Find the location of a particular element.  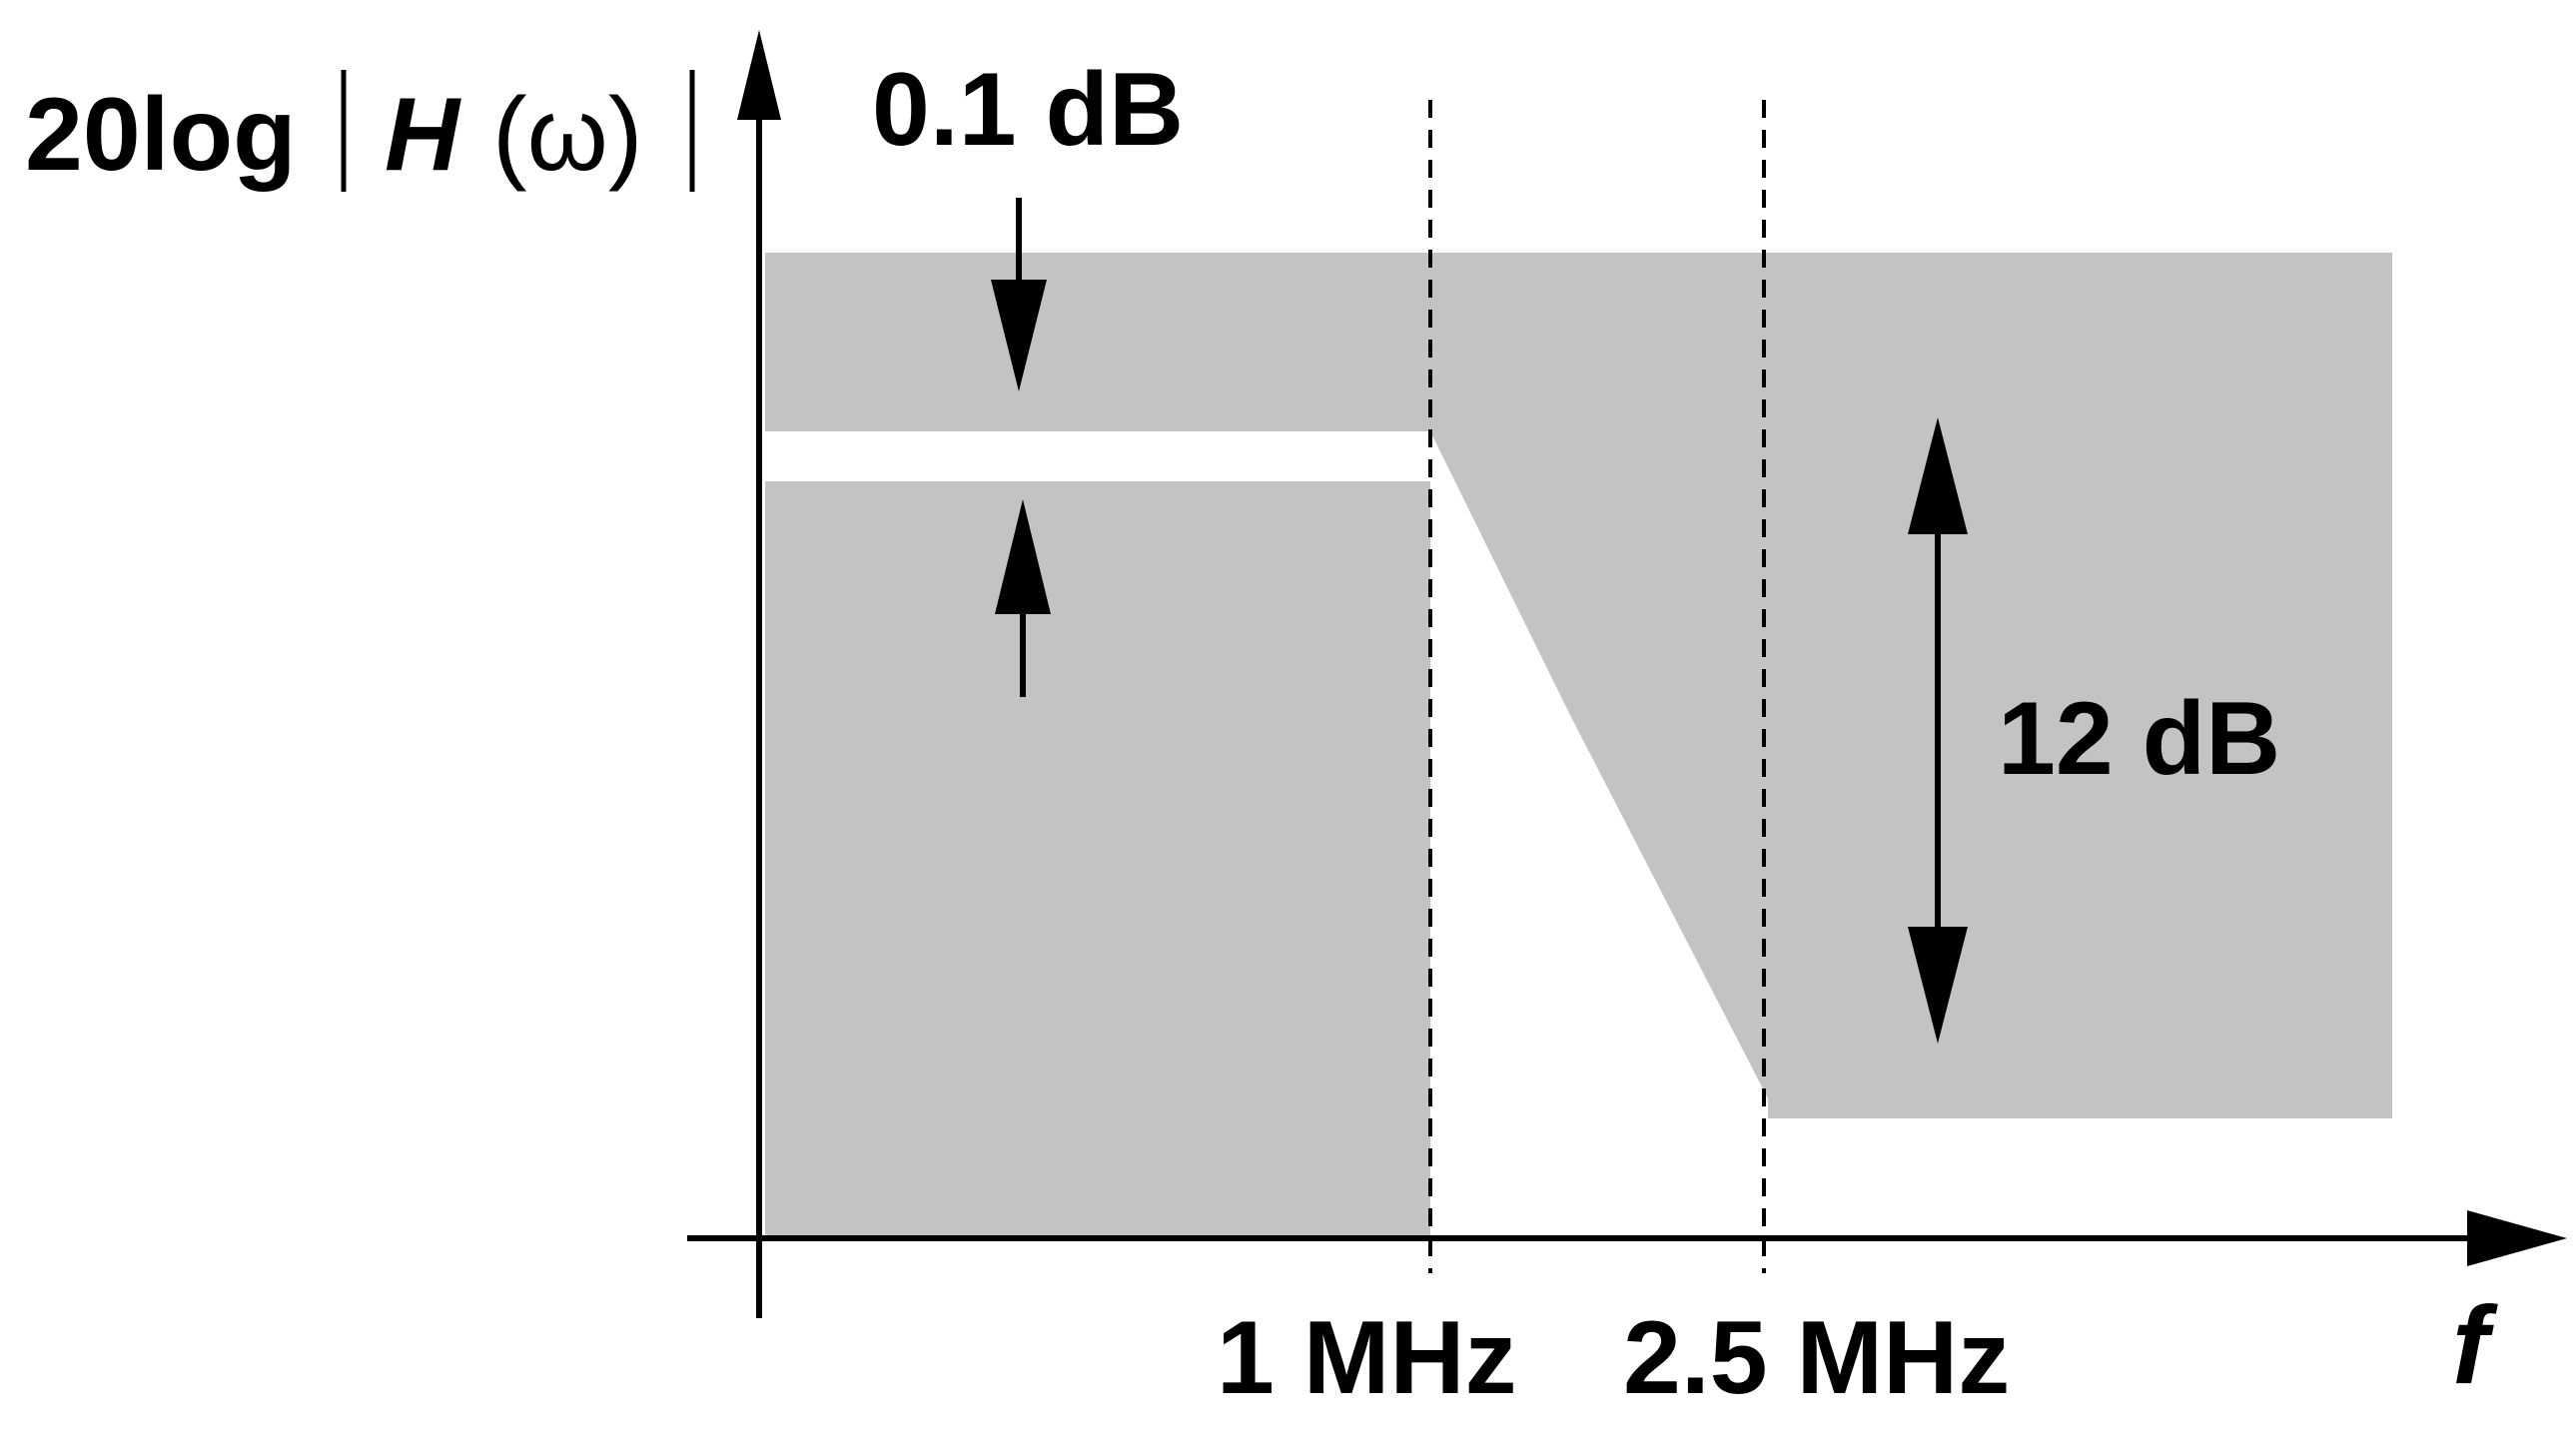

y-axis-label-prefix: 20log is located at coordinates (161, 135).